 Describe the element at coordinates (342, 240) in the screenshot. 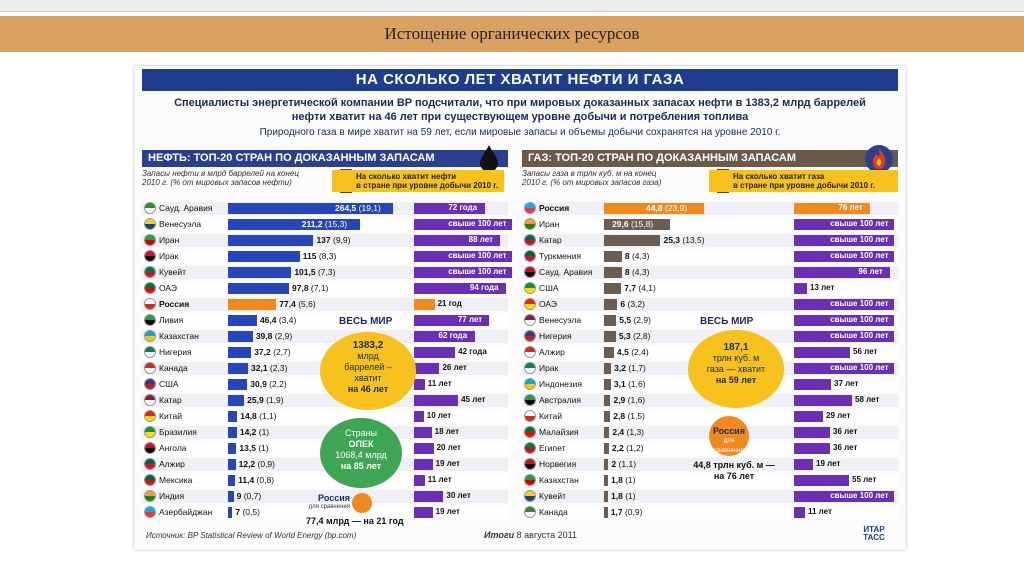

I see `reserve-share: (9,9)` at that location.